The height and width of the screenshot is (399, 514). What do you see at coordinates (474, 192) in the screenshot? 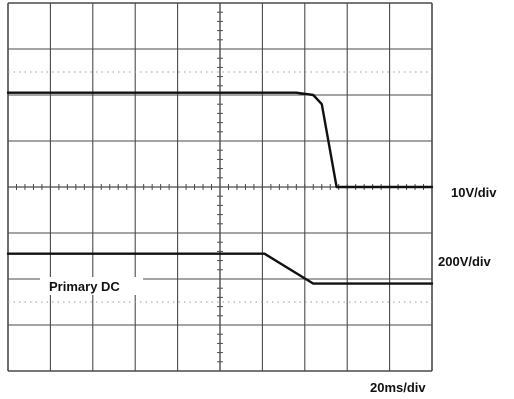
I see `scale-label-10v: 10V/div` at bounding box center [474, 192].